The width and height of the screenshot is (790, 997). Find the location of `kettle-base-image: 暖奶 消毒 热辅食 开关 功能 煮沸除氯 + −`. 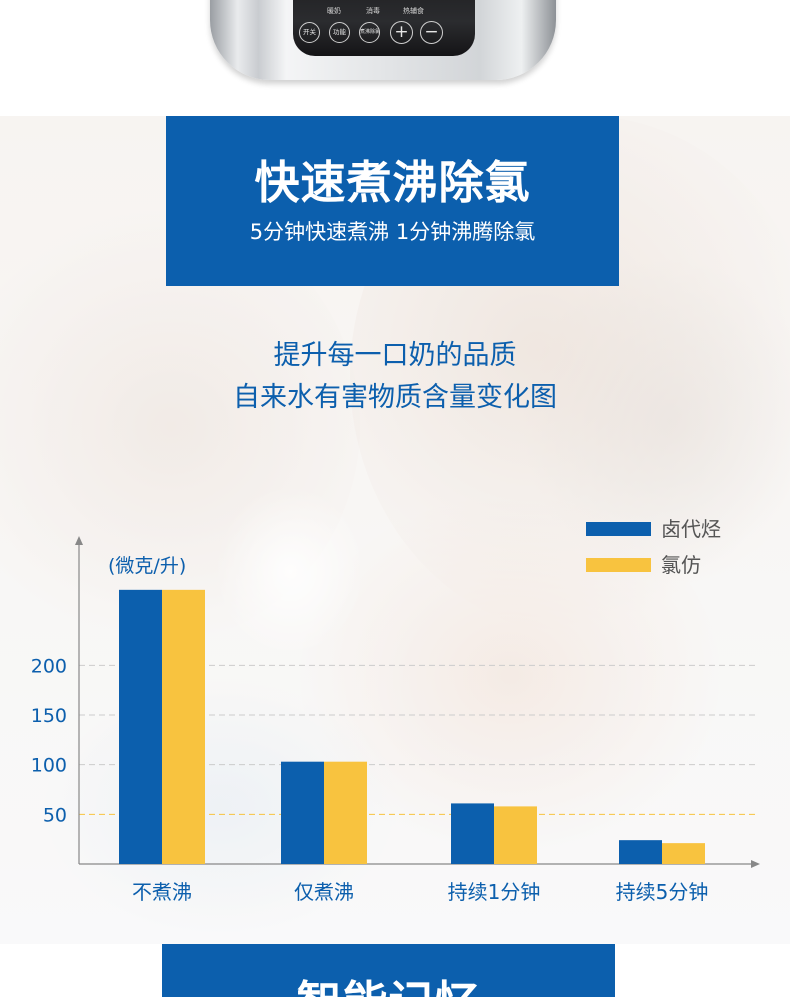

kettle-base-image: 暖奶 消毒 热辅食 开关 功能 煮沸除氯 + − is located at coordinates (383, 40).